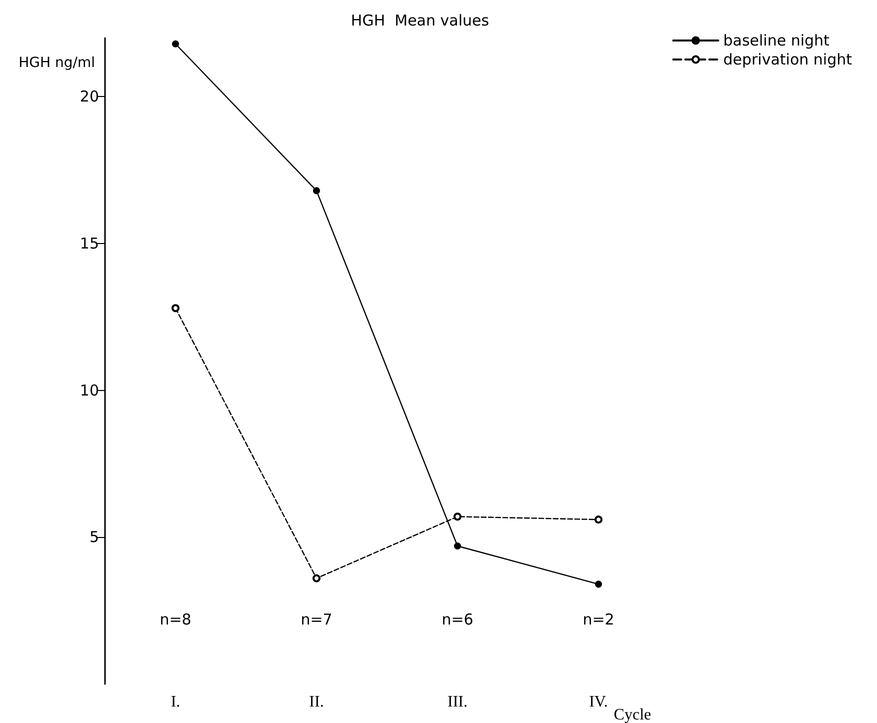 This screenshot has height=723, width=877. Describe the element at coordinates (89, 390) in the screenshot. I see `y-tick-label: 10` at that location.